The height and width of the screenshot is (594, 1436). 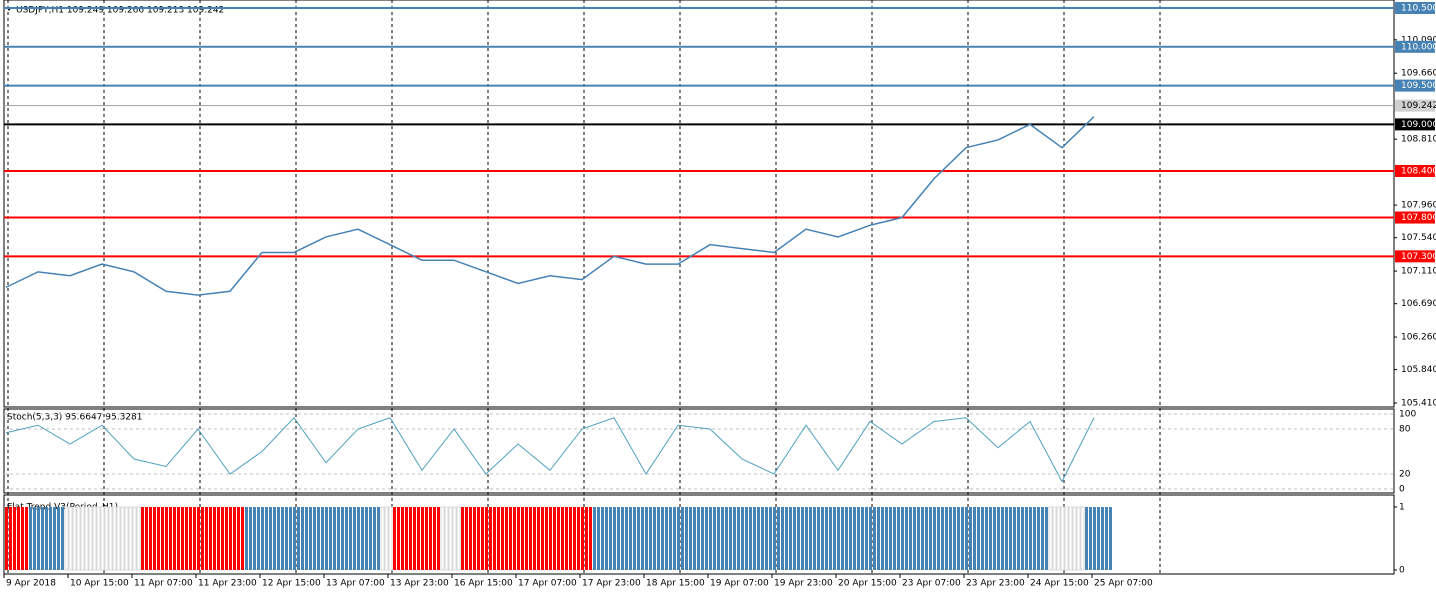 I want to click on y-tick-label: 107.540, so click(x=1418, y=238).